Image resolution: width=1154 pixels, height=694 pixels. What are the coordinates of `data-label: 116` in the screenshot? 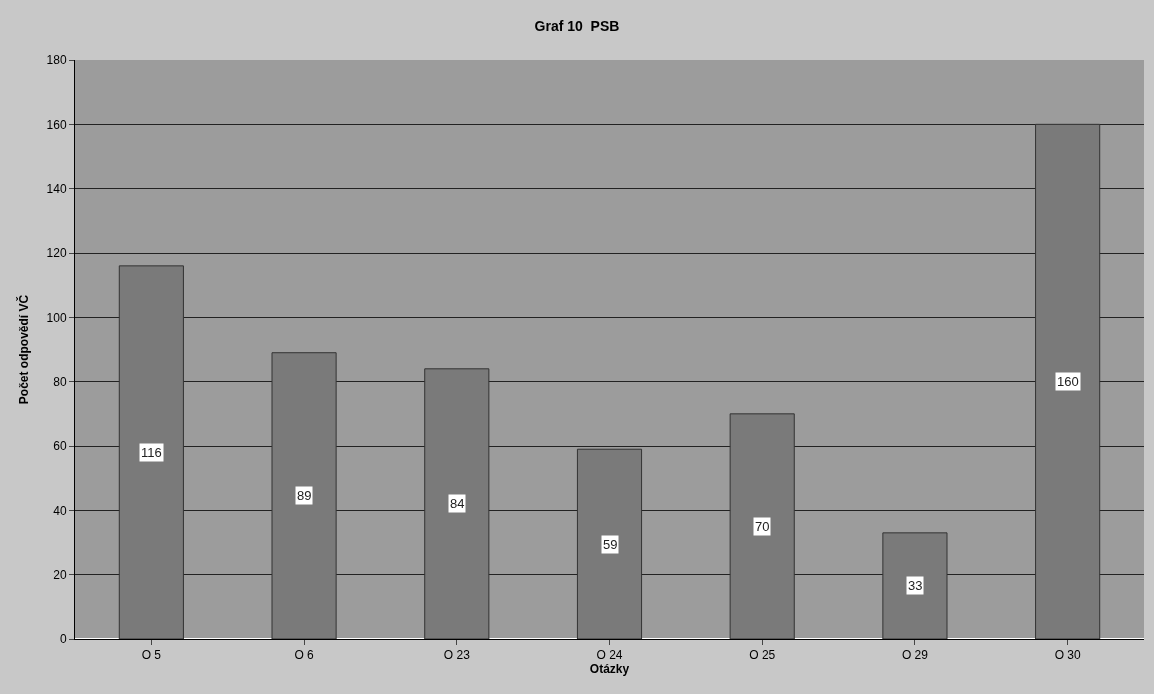 It's located at (151, 452).